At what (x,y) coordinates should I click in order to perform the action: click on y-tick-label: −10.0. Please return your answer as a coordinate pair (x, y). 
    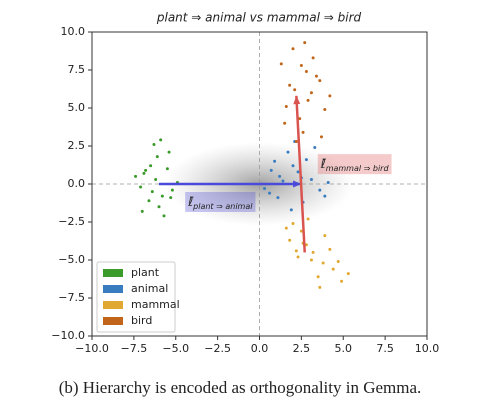
    Looking at the image, I should click on (68, 335).